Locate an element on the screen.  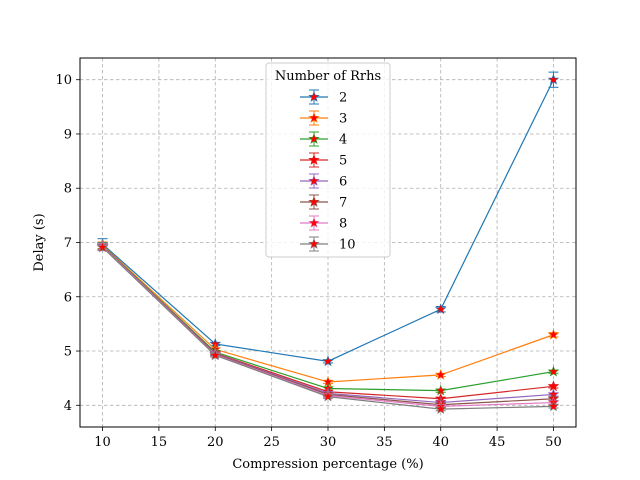
x-tick-label: 30 is located at coordinates (328, 442).